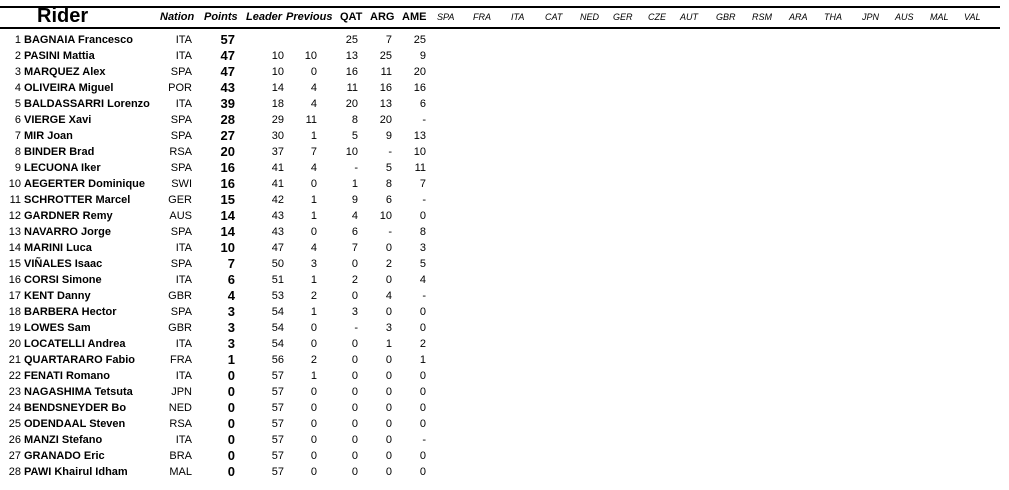 This screenshot has height=490, width=1009. Describe the element at coordinates (77, 200) in the screenshot. I see `rider-name: SCHROTTER Marcel` at that location.